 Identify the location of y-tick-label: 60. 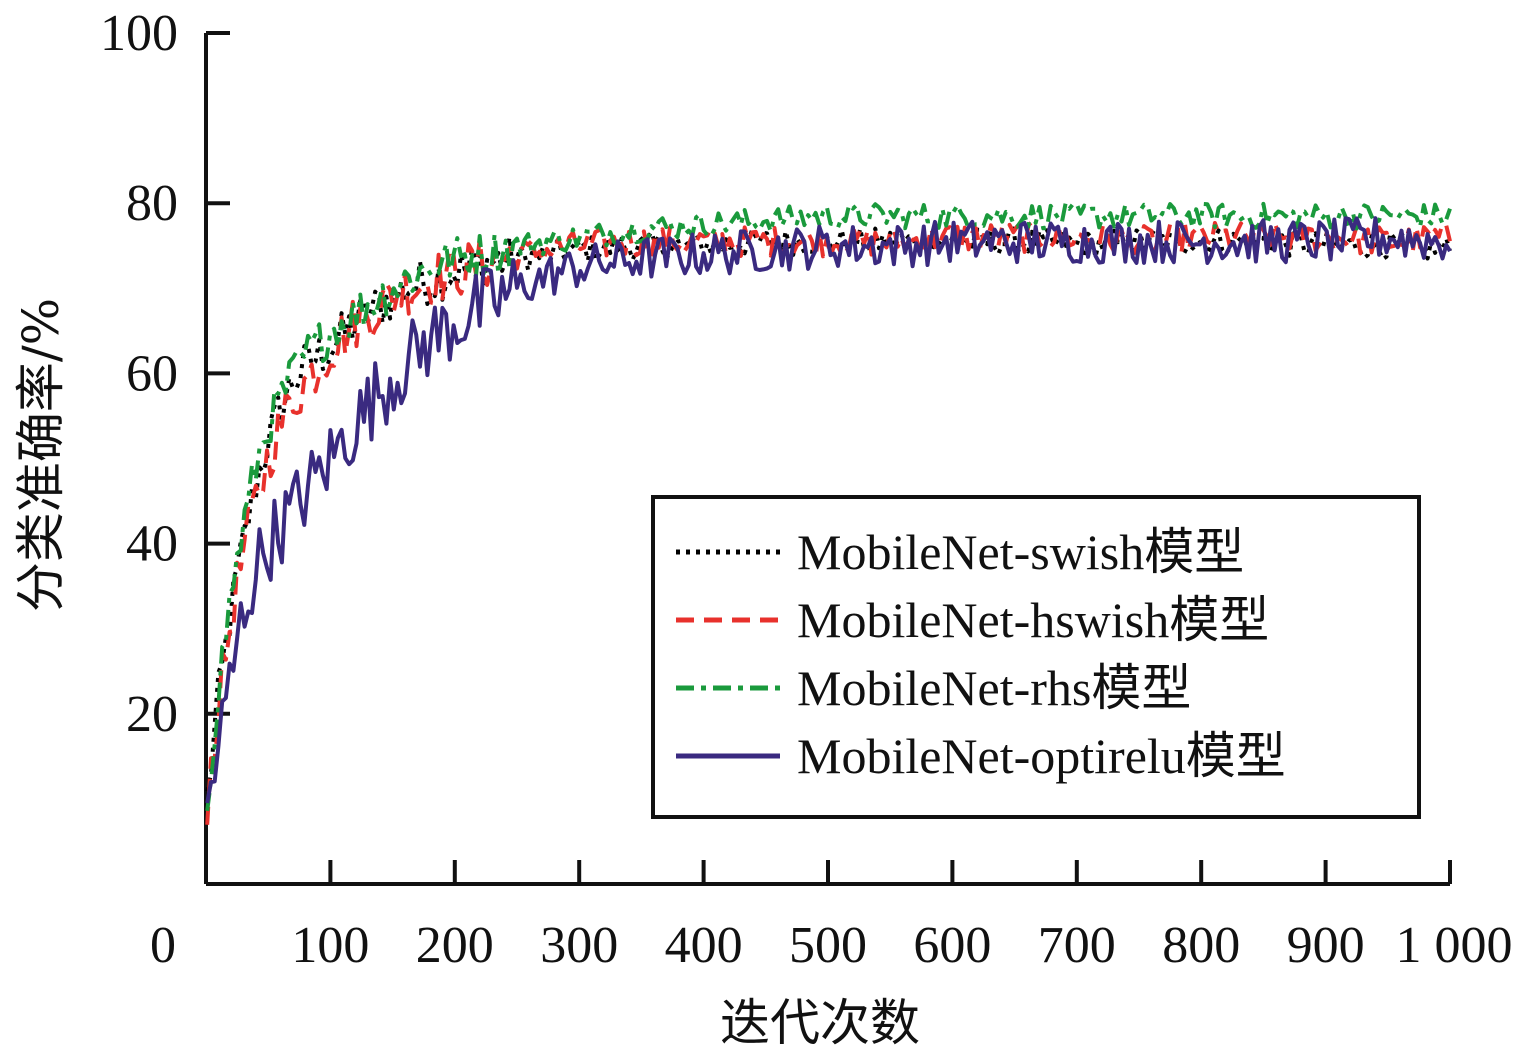
(152, 373).